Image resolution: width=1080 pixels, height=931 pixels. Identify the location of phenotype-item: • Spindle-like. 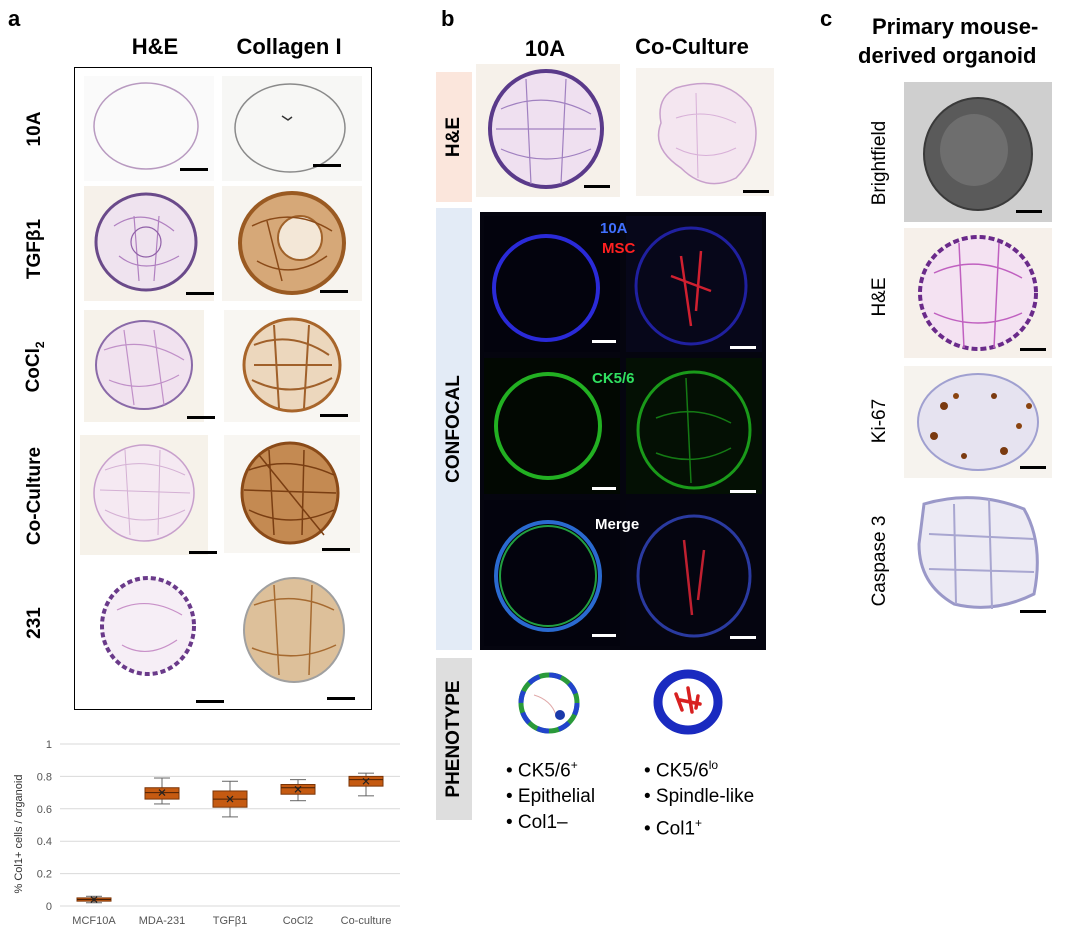
(699, 797).